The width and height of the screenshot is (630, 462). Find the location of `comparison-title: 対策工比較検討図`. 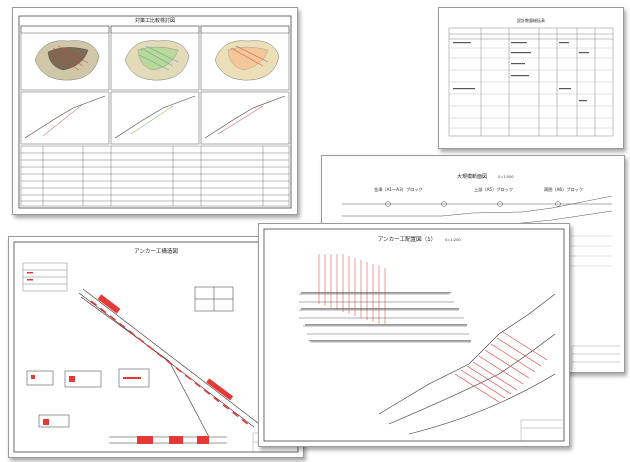

comparison-title: 対策工比較検討図 is located at coordinates (155, 20).